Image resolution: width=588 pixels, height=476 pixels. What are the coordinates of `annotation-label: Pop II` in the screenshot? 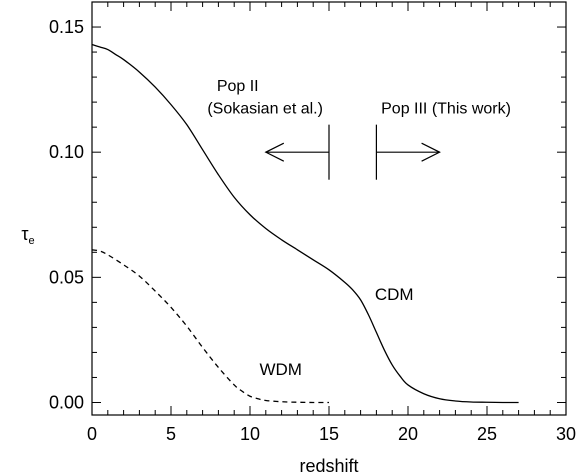 It's located at (238, 86).